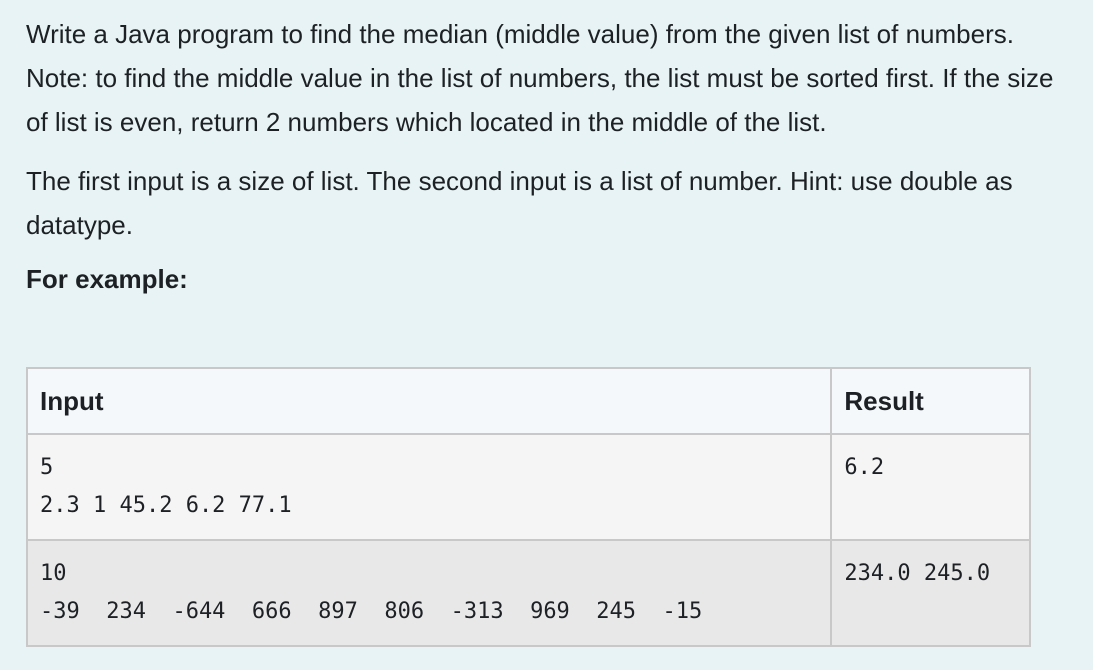  I want to click on result-value: 234.0 245.0, so click(917, 573).